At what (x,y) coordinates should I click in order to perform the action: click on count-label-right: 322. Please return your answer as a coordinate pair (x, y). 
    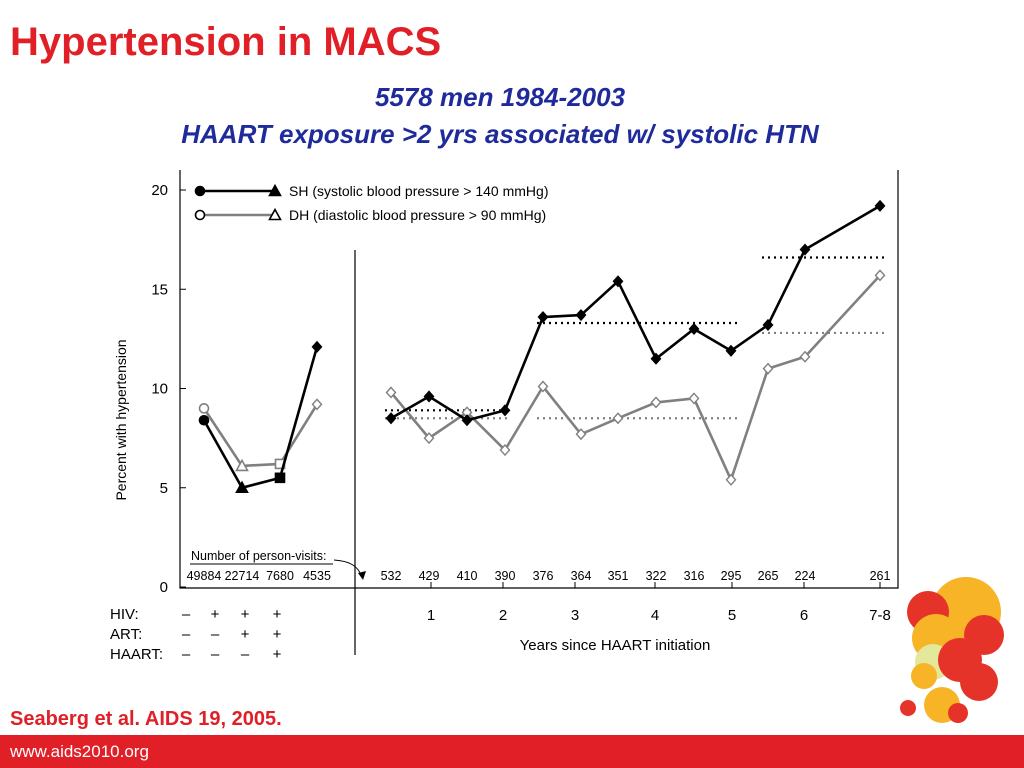
    Looking at the image, I should click on (656, 576).